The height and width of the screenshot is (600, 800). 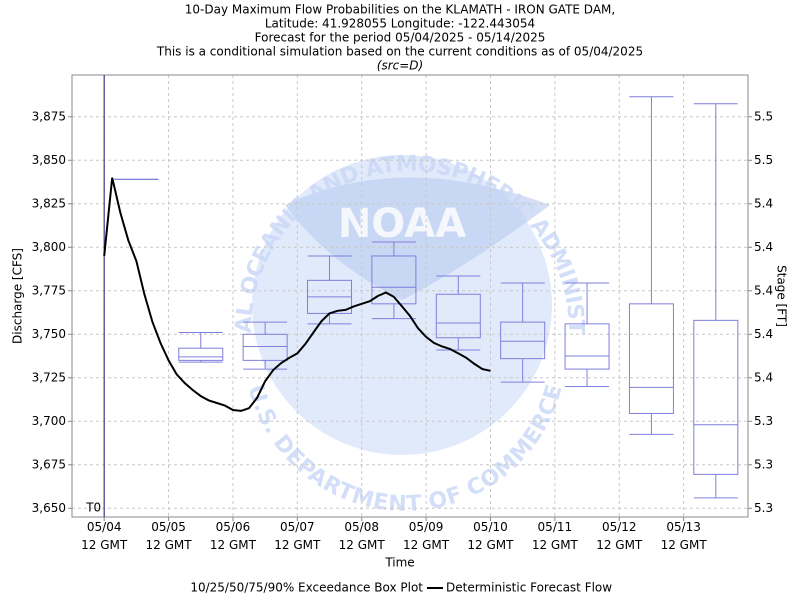 I want to click on y-tick-label: 3,800, so click(x=49, y=247).